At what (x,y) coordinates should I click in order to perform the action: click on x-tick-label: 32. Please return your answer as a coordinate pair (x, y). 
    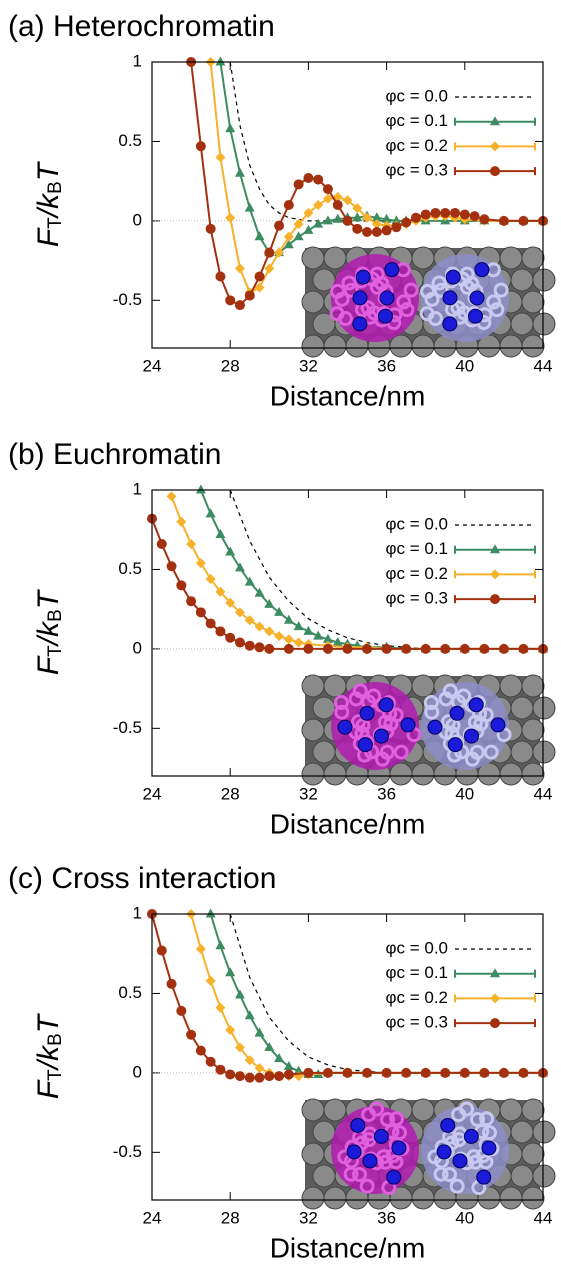
    Looking at the image, I should click on (308, 365).